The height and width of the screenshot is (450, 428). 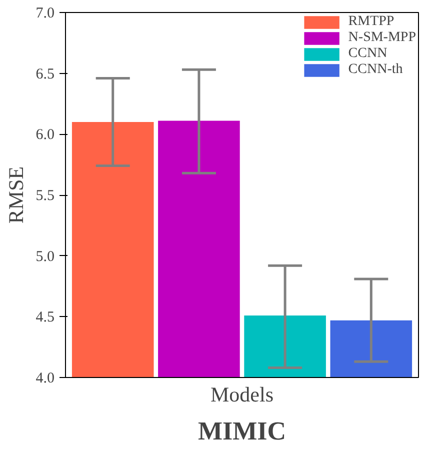 What do you see at coordinates (16, 195) in the screenshot?
I see `y-axis-title: RMSE` at bounding box center [16, 195].